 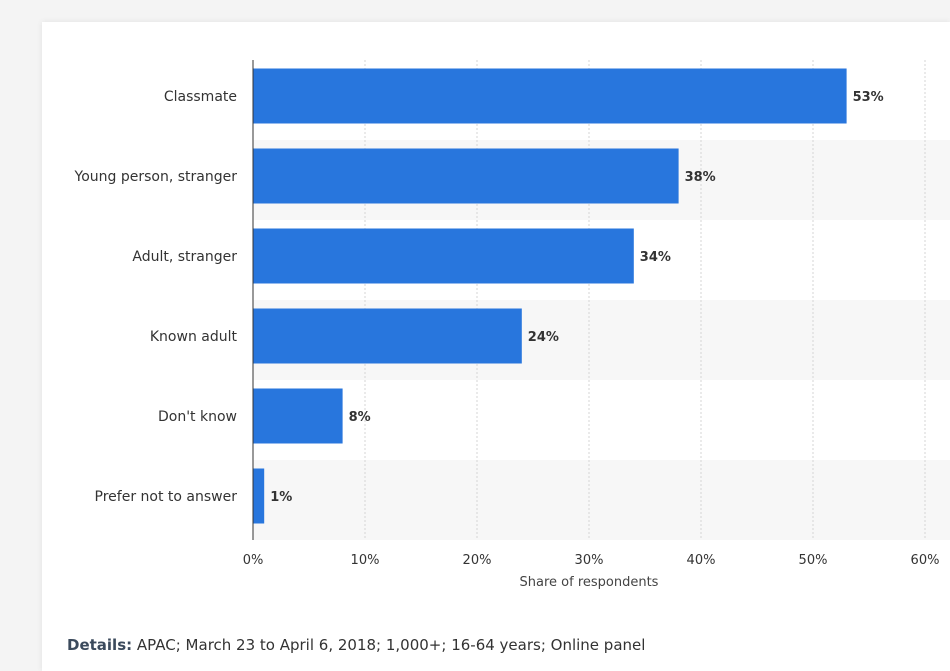 What do you see at coordinates (701, 560) in the screenshot?
I see `x-tick-label: 40%` at bounding box center [701, 560].